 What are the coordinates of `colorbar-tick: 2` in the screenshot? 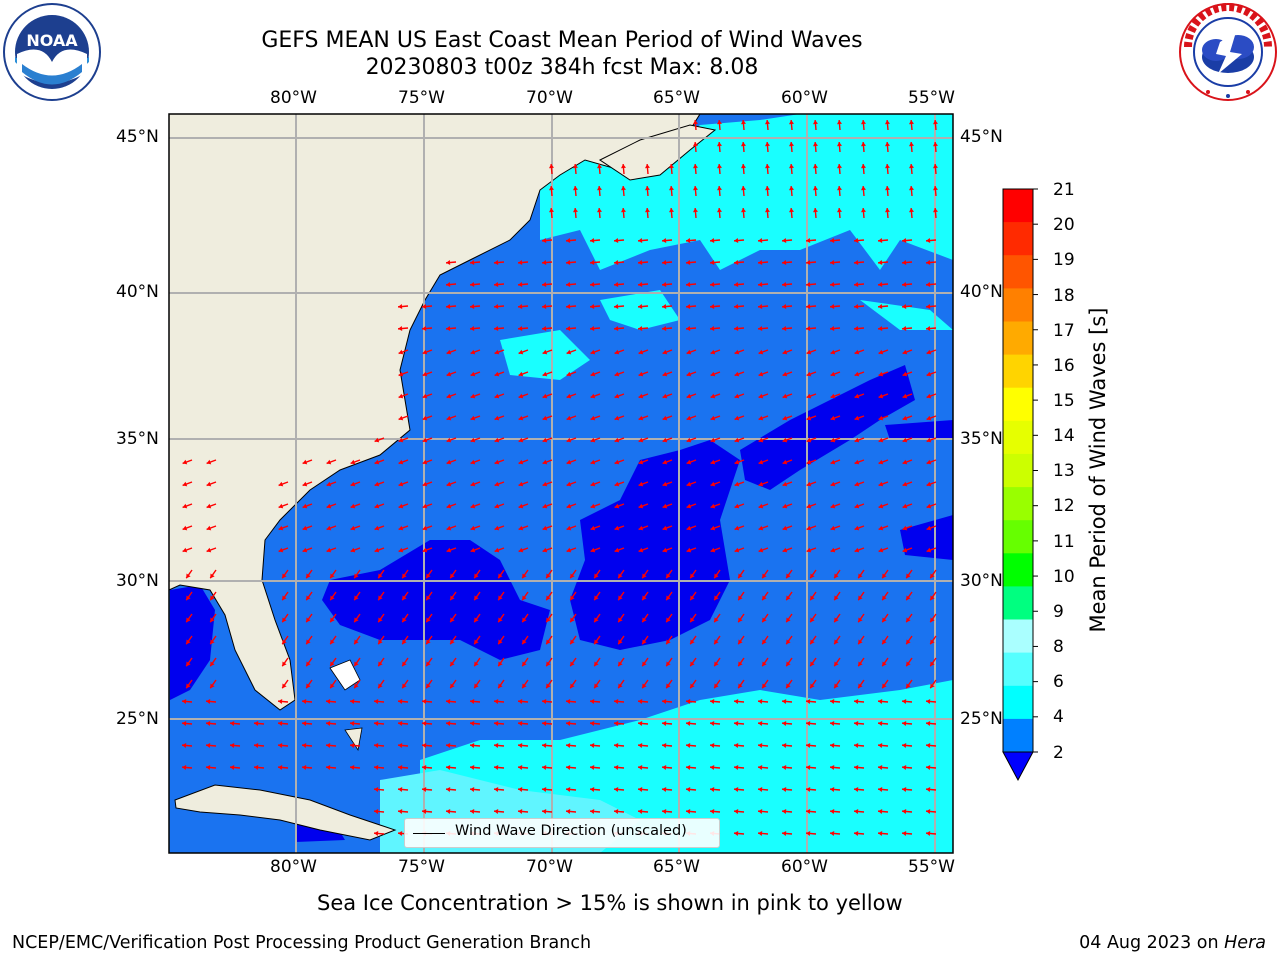 It's located at (1058, 753).